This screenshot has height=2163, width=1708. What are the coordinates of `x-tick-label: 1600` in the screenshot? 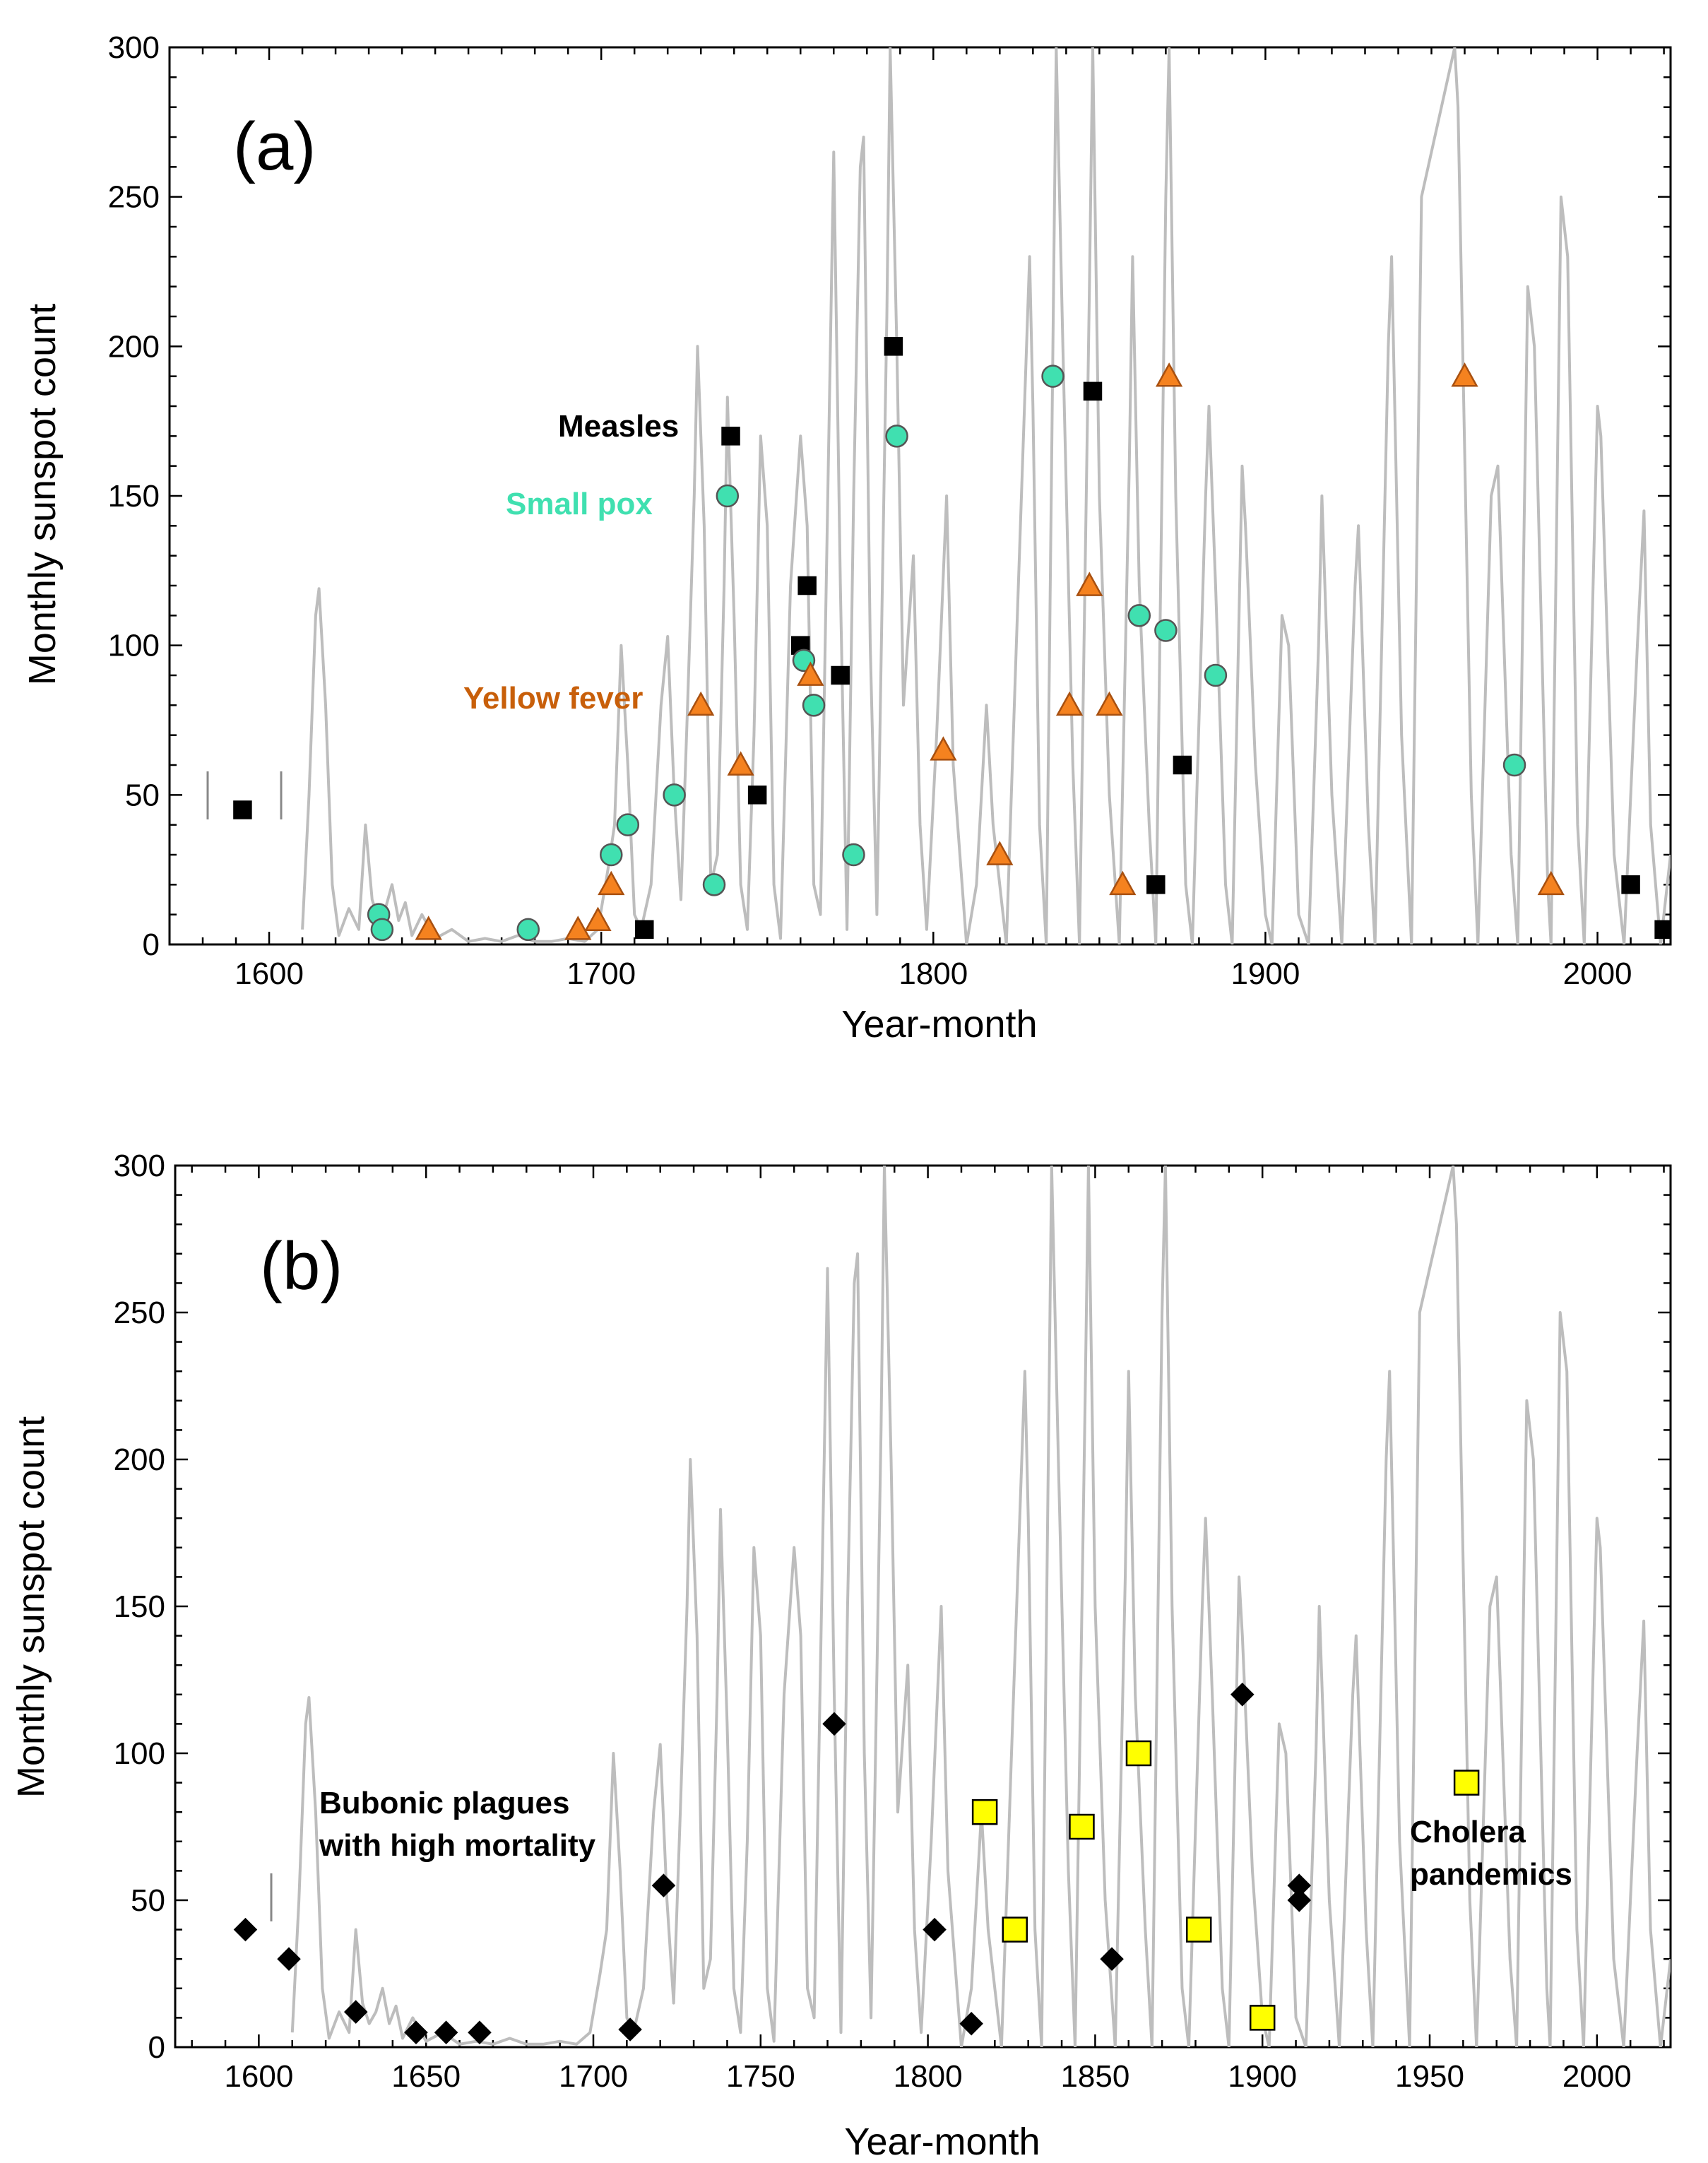 It's located at (258, 2076).